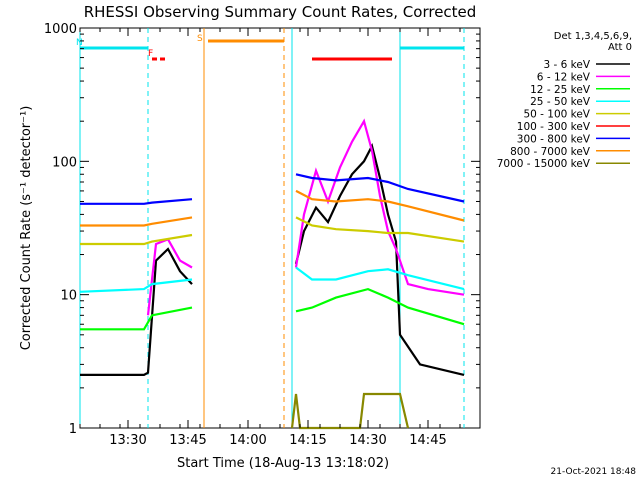  Describe the element at coordinates (307, 440) in the screenshot. I see `x-tick-label: 14:15` at that location.